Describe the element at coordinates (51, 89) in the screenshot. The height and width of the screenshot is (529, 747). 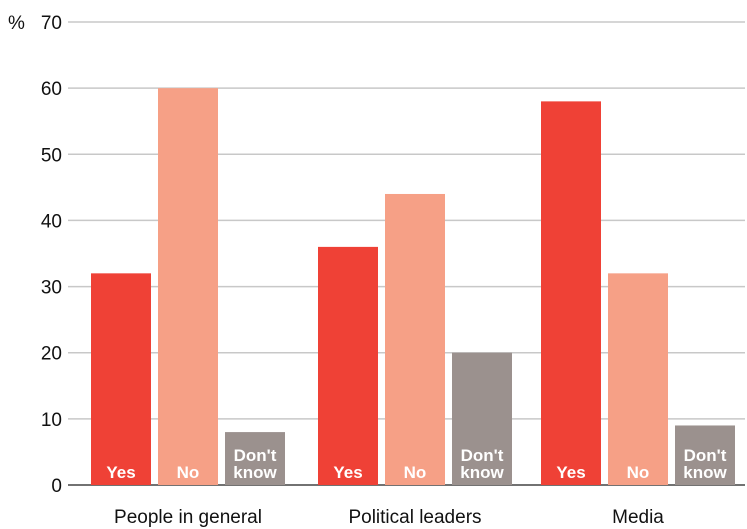
I see `y-tick-label: 60` at that location.